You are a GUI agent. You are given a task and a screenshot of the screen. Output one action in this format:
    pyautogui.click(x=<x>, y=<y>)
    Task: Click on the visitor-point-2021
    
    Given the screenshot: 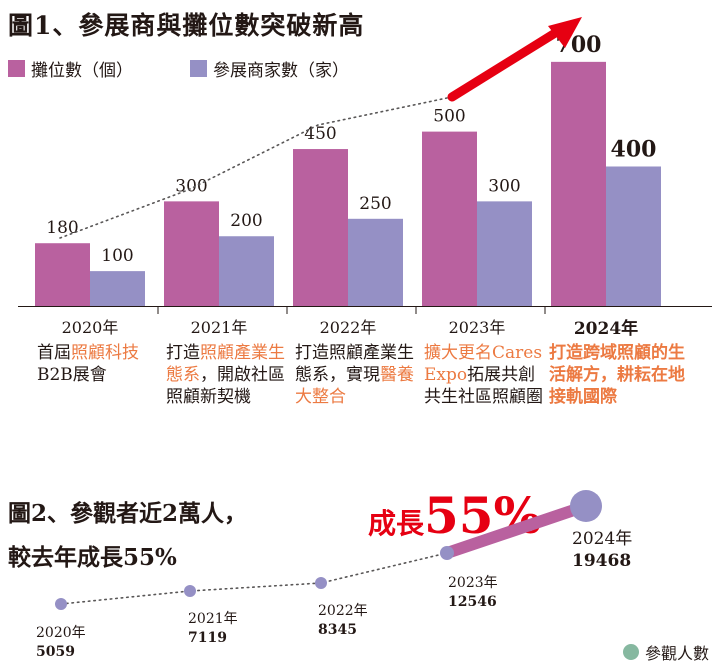 What is the action you would take?
    pyautogui.click(x=190, y=591)
    